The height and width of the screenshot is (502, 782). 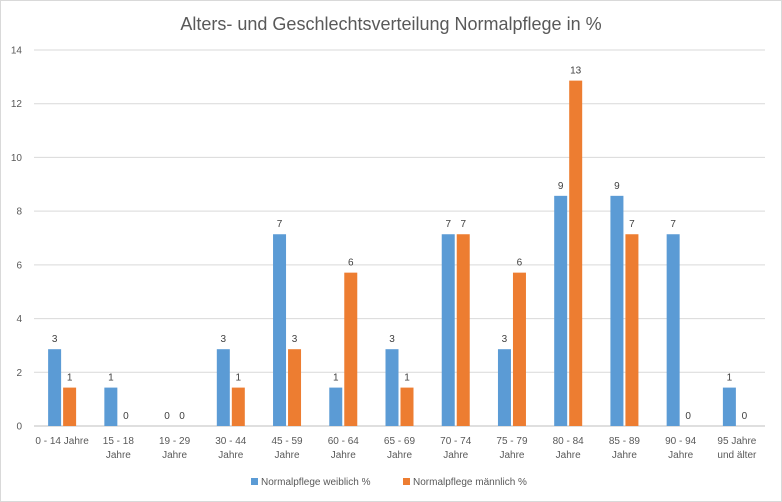 I want to click on x-tick-label: 15 - 18, so click(x=119, y=441).